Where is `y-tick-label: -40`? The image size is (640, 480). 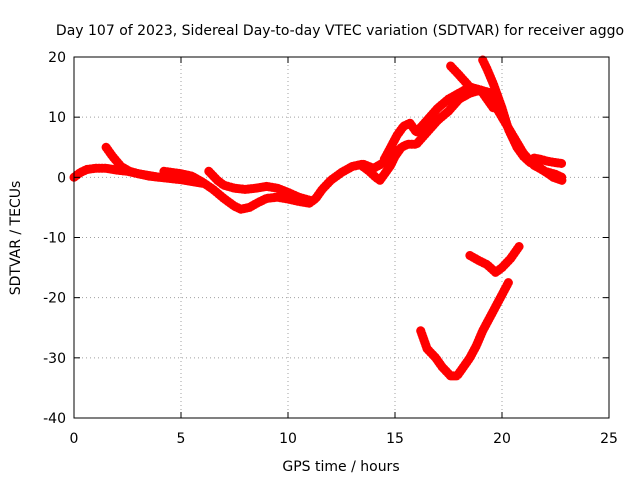 y-tick-label: -40 is located at coordinates (54, 419).